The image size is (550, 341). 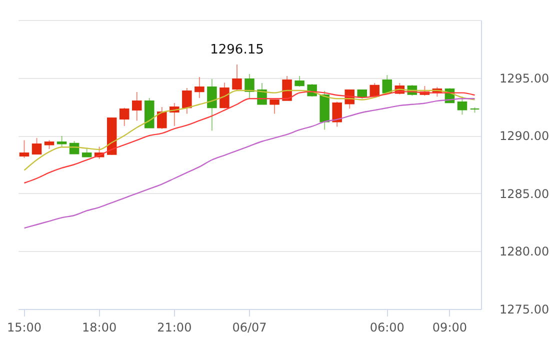 What do you see at coordinates (525, 78) in the screenshot?
I see `y-tick-label: 1295.00` at bounding box center [525, 78].